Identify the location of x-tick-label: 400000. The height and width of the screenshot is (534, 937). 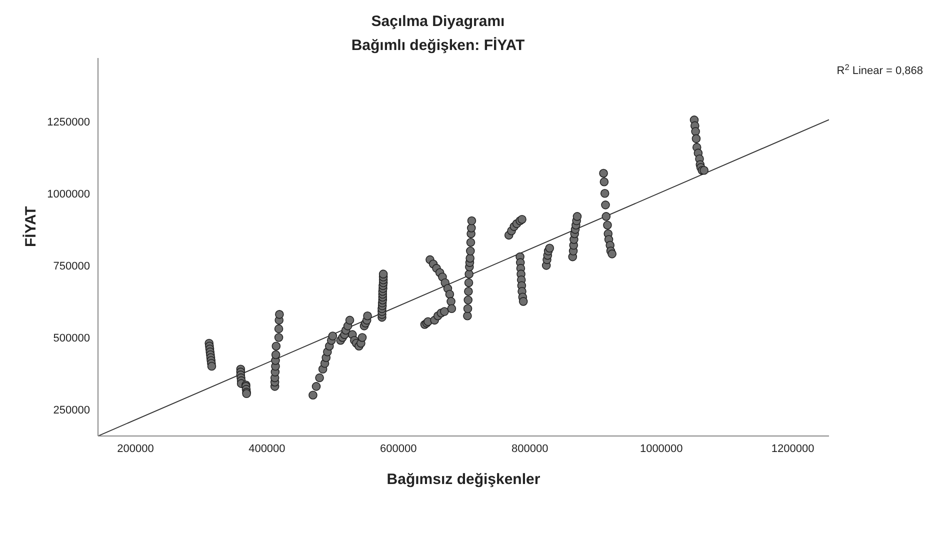
(267, 448).